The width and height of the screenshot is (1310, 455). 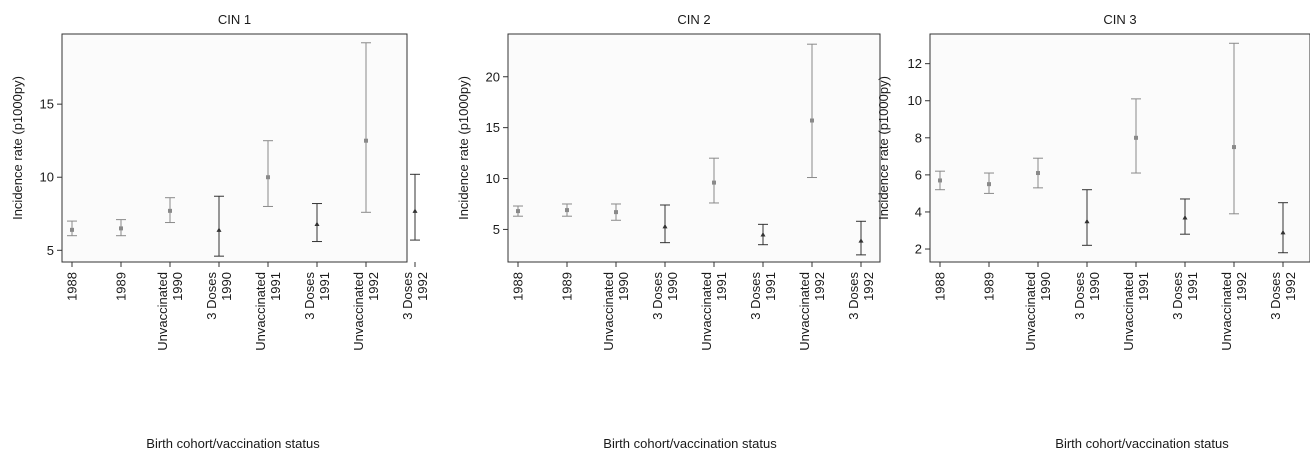 I want to click on chart-title: CIN 3, so click(x=1119, y=19).